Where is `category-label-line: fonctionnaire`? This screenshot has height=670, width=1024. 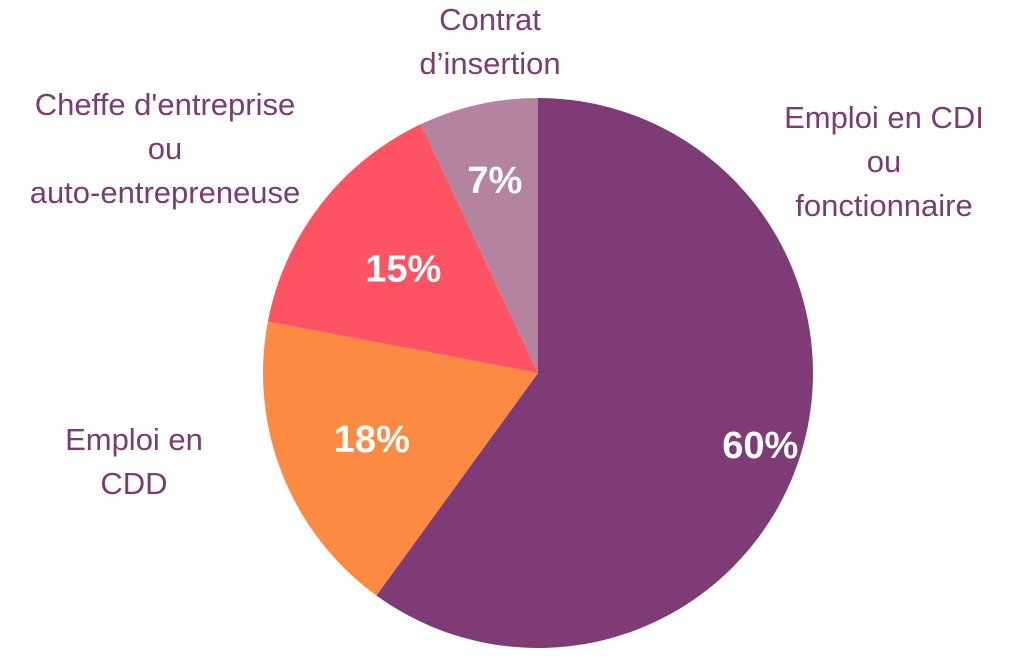 category-label-line: fonctionnaire is located at coordinates (884, 205).